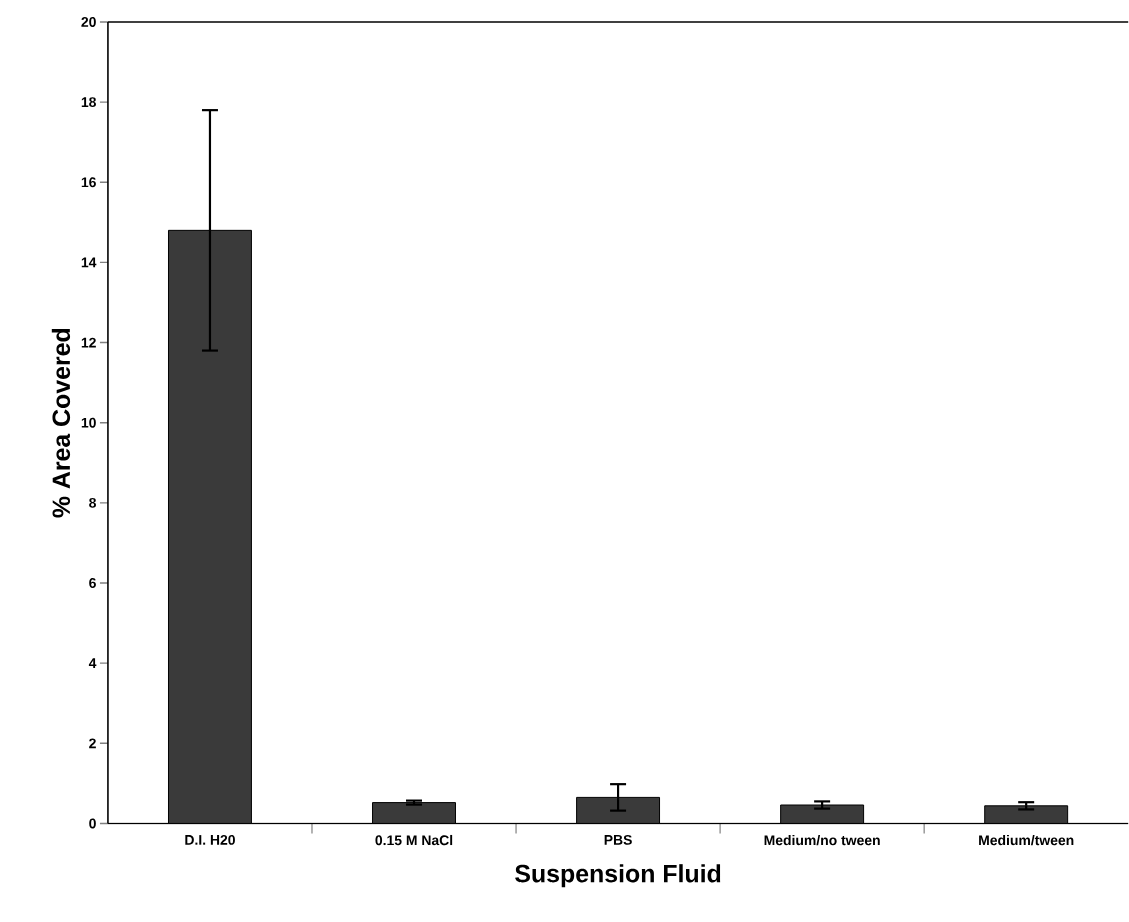 This screenshot has height=922, width=1129. Describe the element at coordinates (92, 743) in the screenshot. I see `y-tick-label: 2` at that location.